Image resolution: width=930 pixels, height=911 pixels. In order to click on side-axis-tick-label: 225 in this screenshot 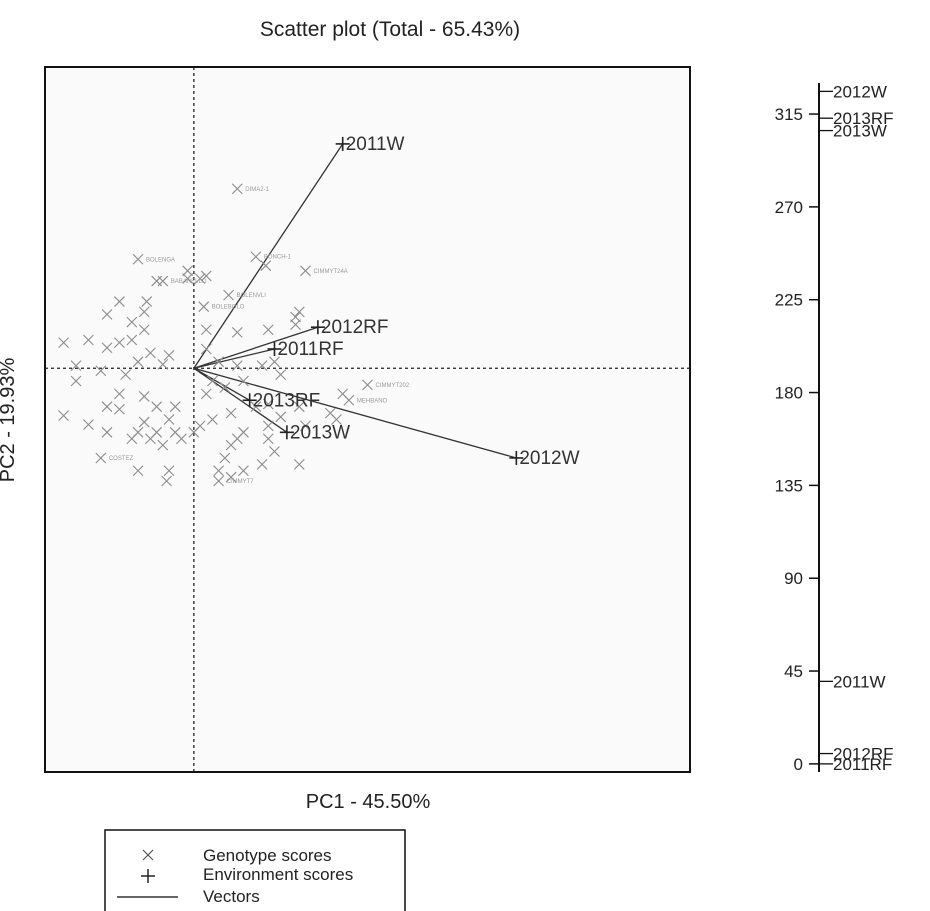, I will do `click(789, 300)`.